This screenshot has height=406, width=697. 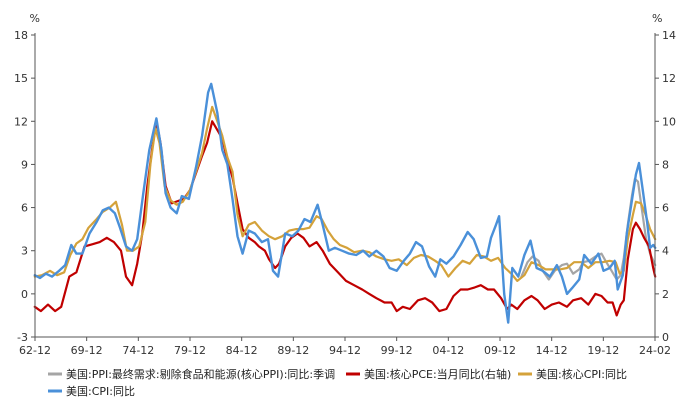 What do you see at coordinates (448, 350) in the screenshot?
I see `x-tick-label: 04-12` at bounding box center [448, 350].